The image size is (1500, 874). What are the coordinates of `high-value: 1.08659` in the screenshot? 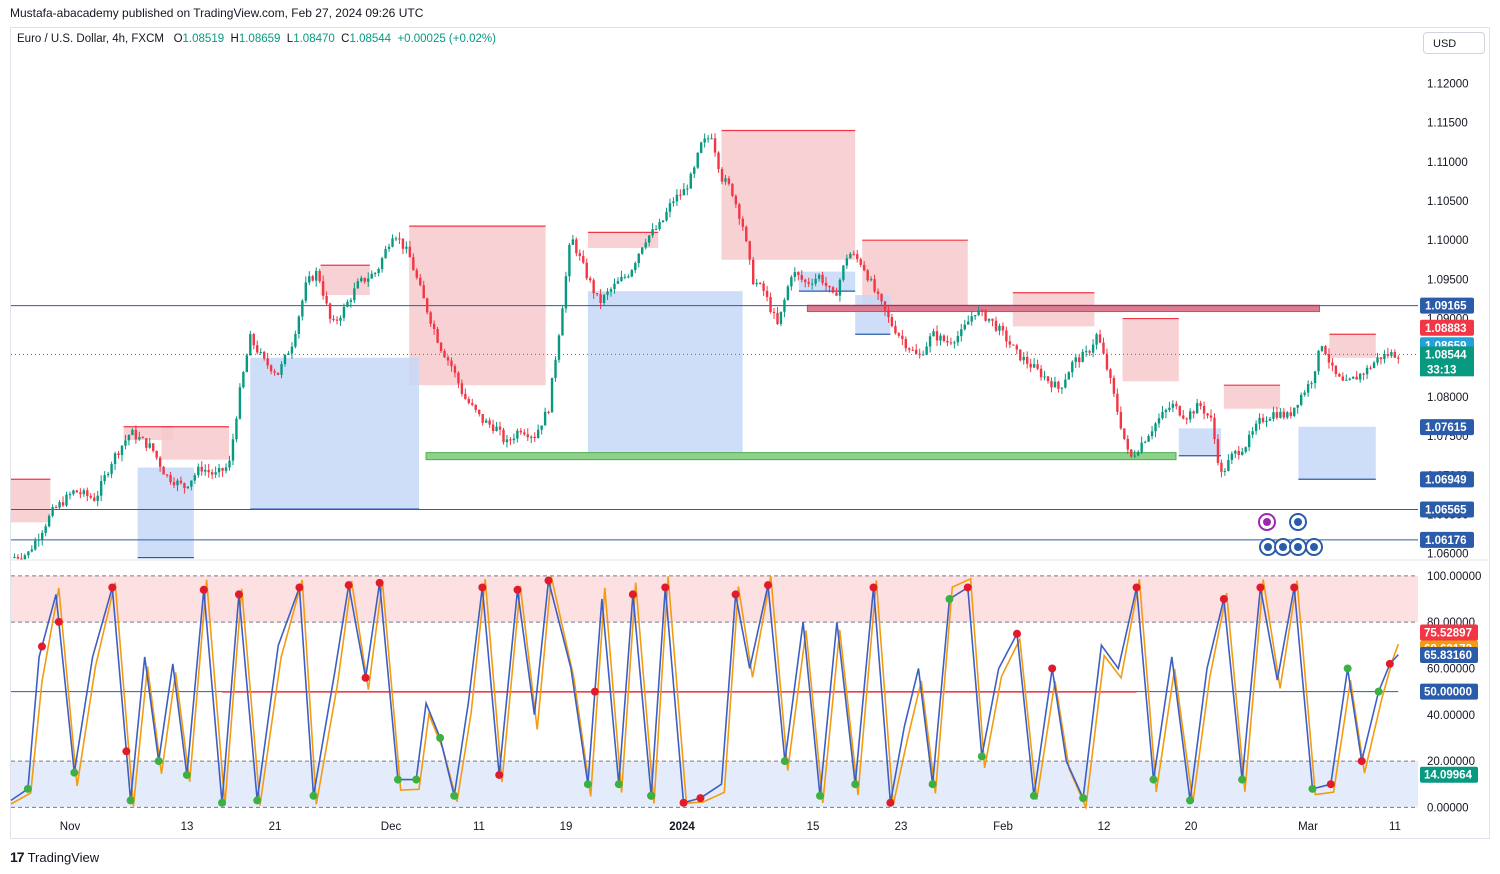 It's located at (259, 39).